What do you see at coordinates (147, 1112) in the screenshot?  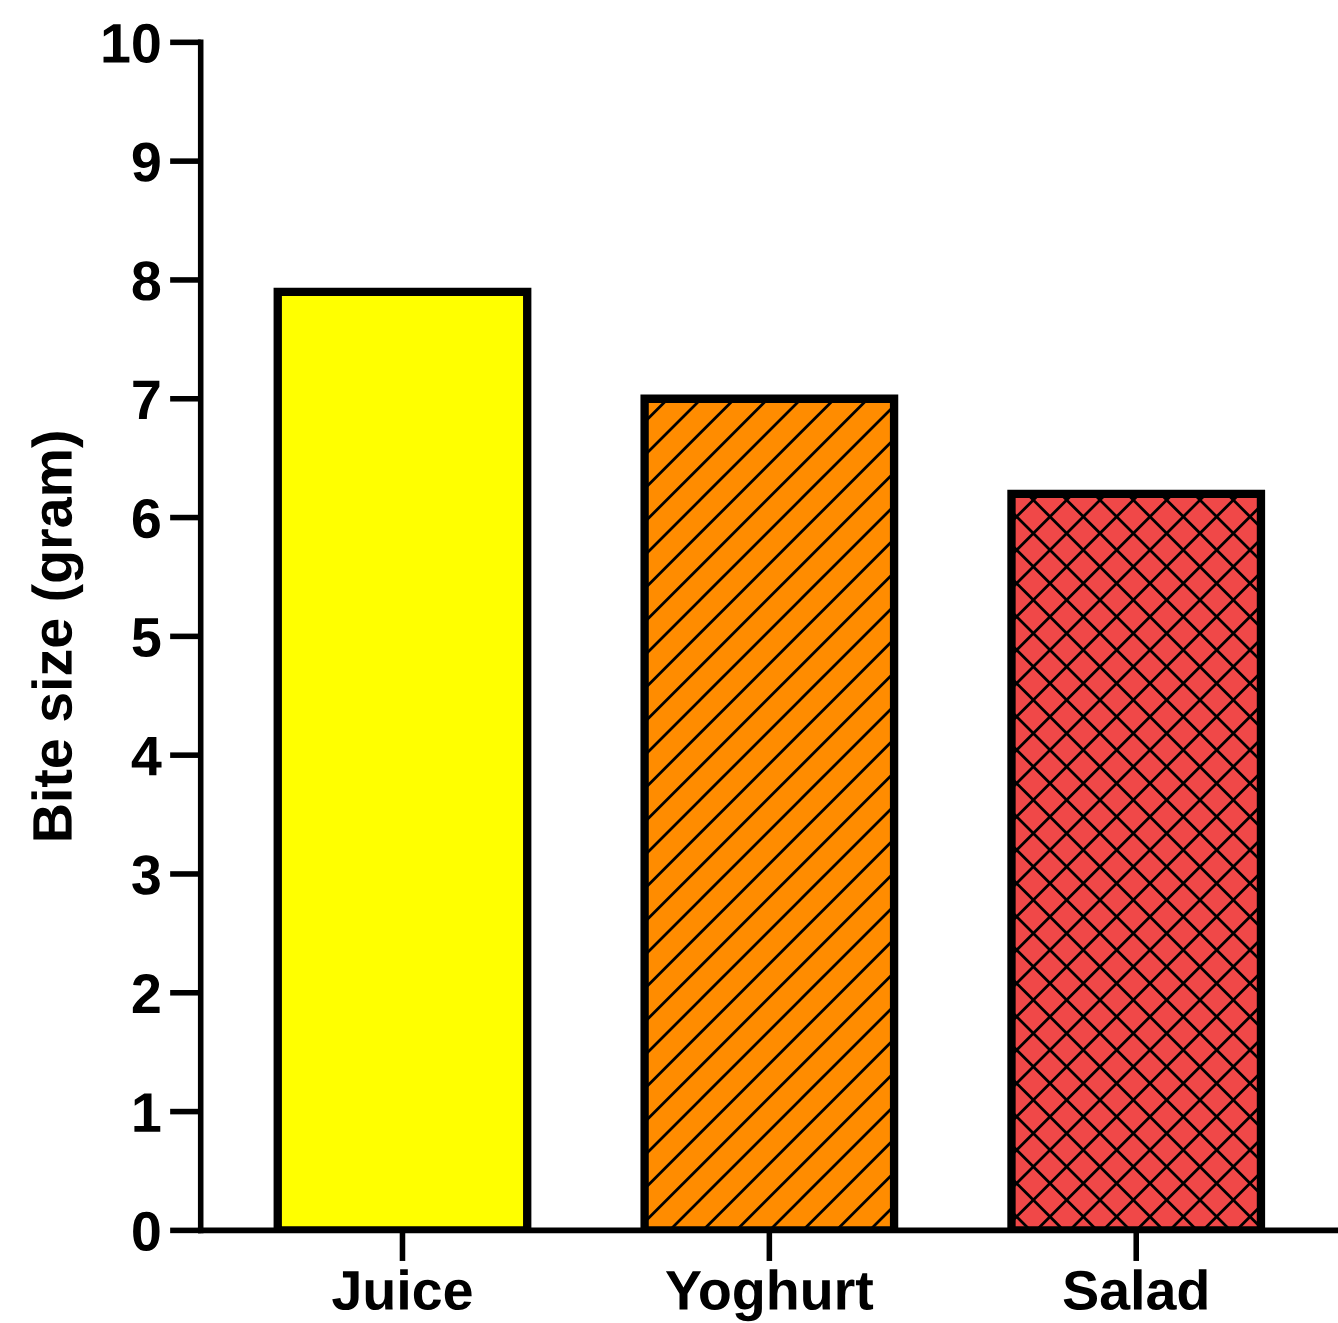 I see `y-tick-label: 1` at bounding box center [147, 1112].